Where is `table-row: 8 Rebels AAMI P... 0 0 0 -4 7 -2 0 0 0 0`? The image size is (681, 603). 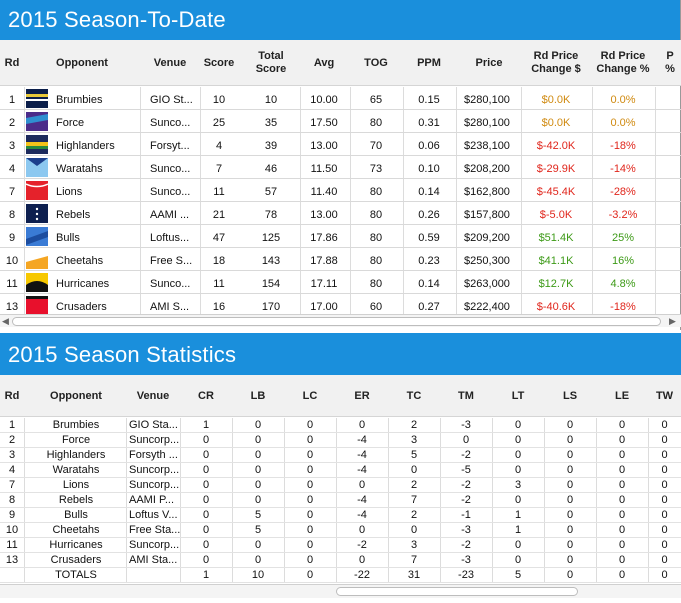
table-row: 8 Rebels AAMI P... 0 0 0 -4 7 -2 0 0 0 0 is located at coordinates (340, 500).